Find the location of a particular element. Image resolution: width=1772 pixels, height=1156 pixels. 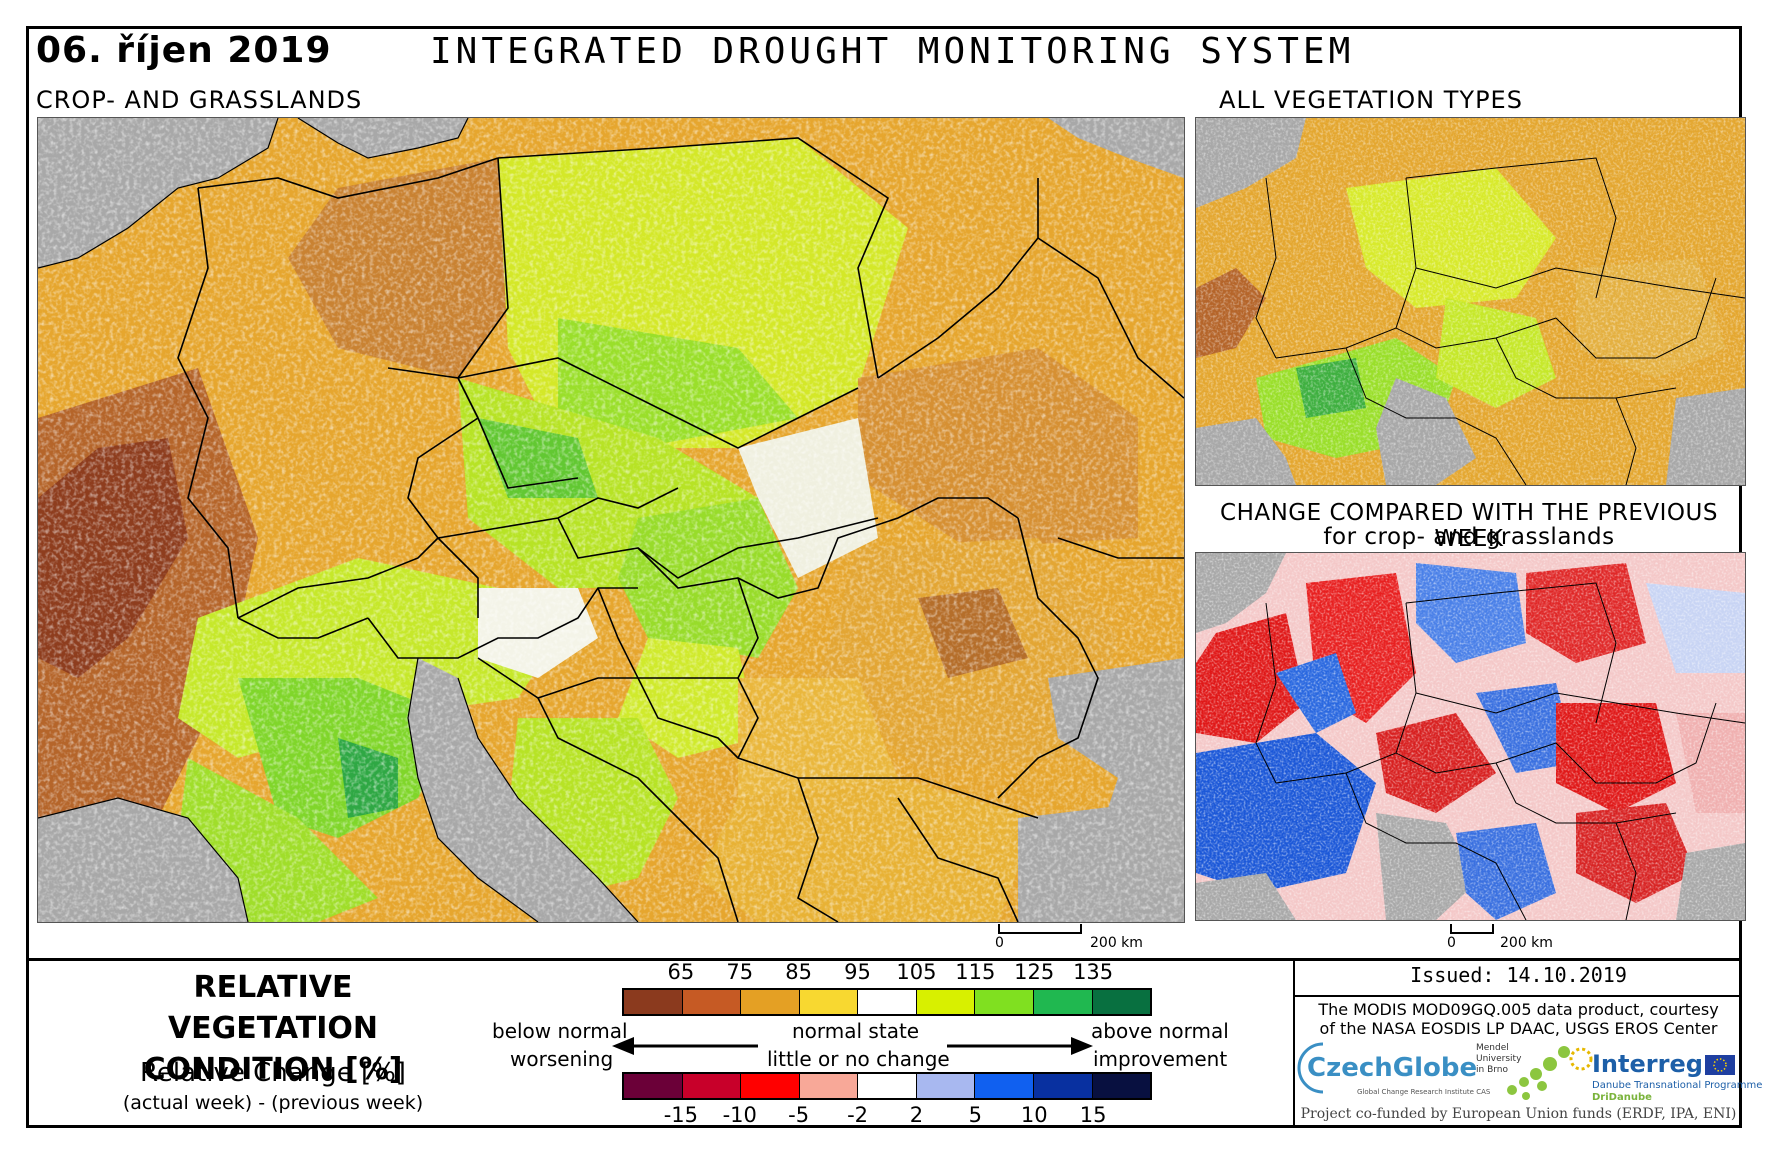

change-map-subtitle: CHANGE COMPARED WITH THE PREVIOUS WEEK is located at coordinates (1469, 526).